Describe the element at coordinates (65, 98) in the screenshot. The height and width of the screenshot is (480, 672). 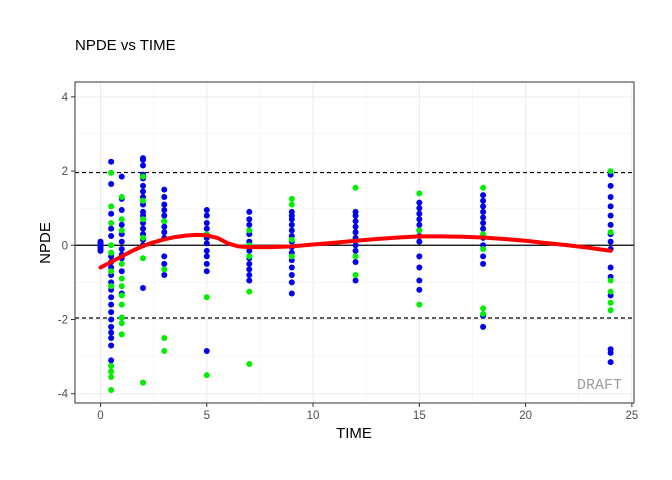
I see `y-tick-label: 4` at that location.